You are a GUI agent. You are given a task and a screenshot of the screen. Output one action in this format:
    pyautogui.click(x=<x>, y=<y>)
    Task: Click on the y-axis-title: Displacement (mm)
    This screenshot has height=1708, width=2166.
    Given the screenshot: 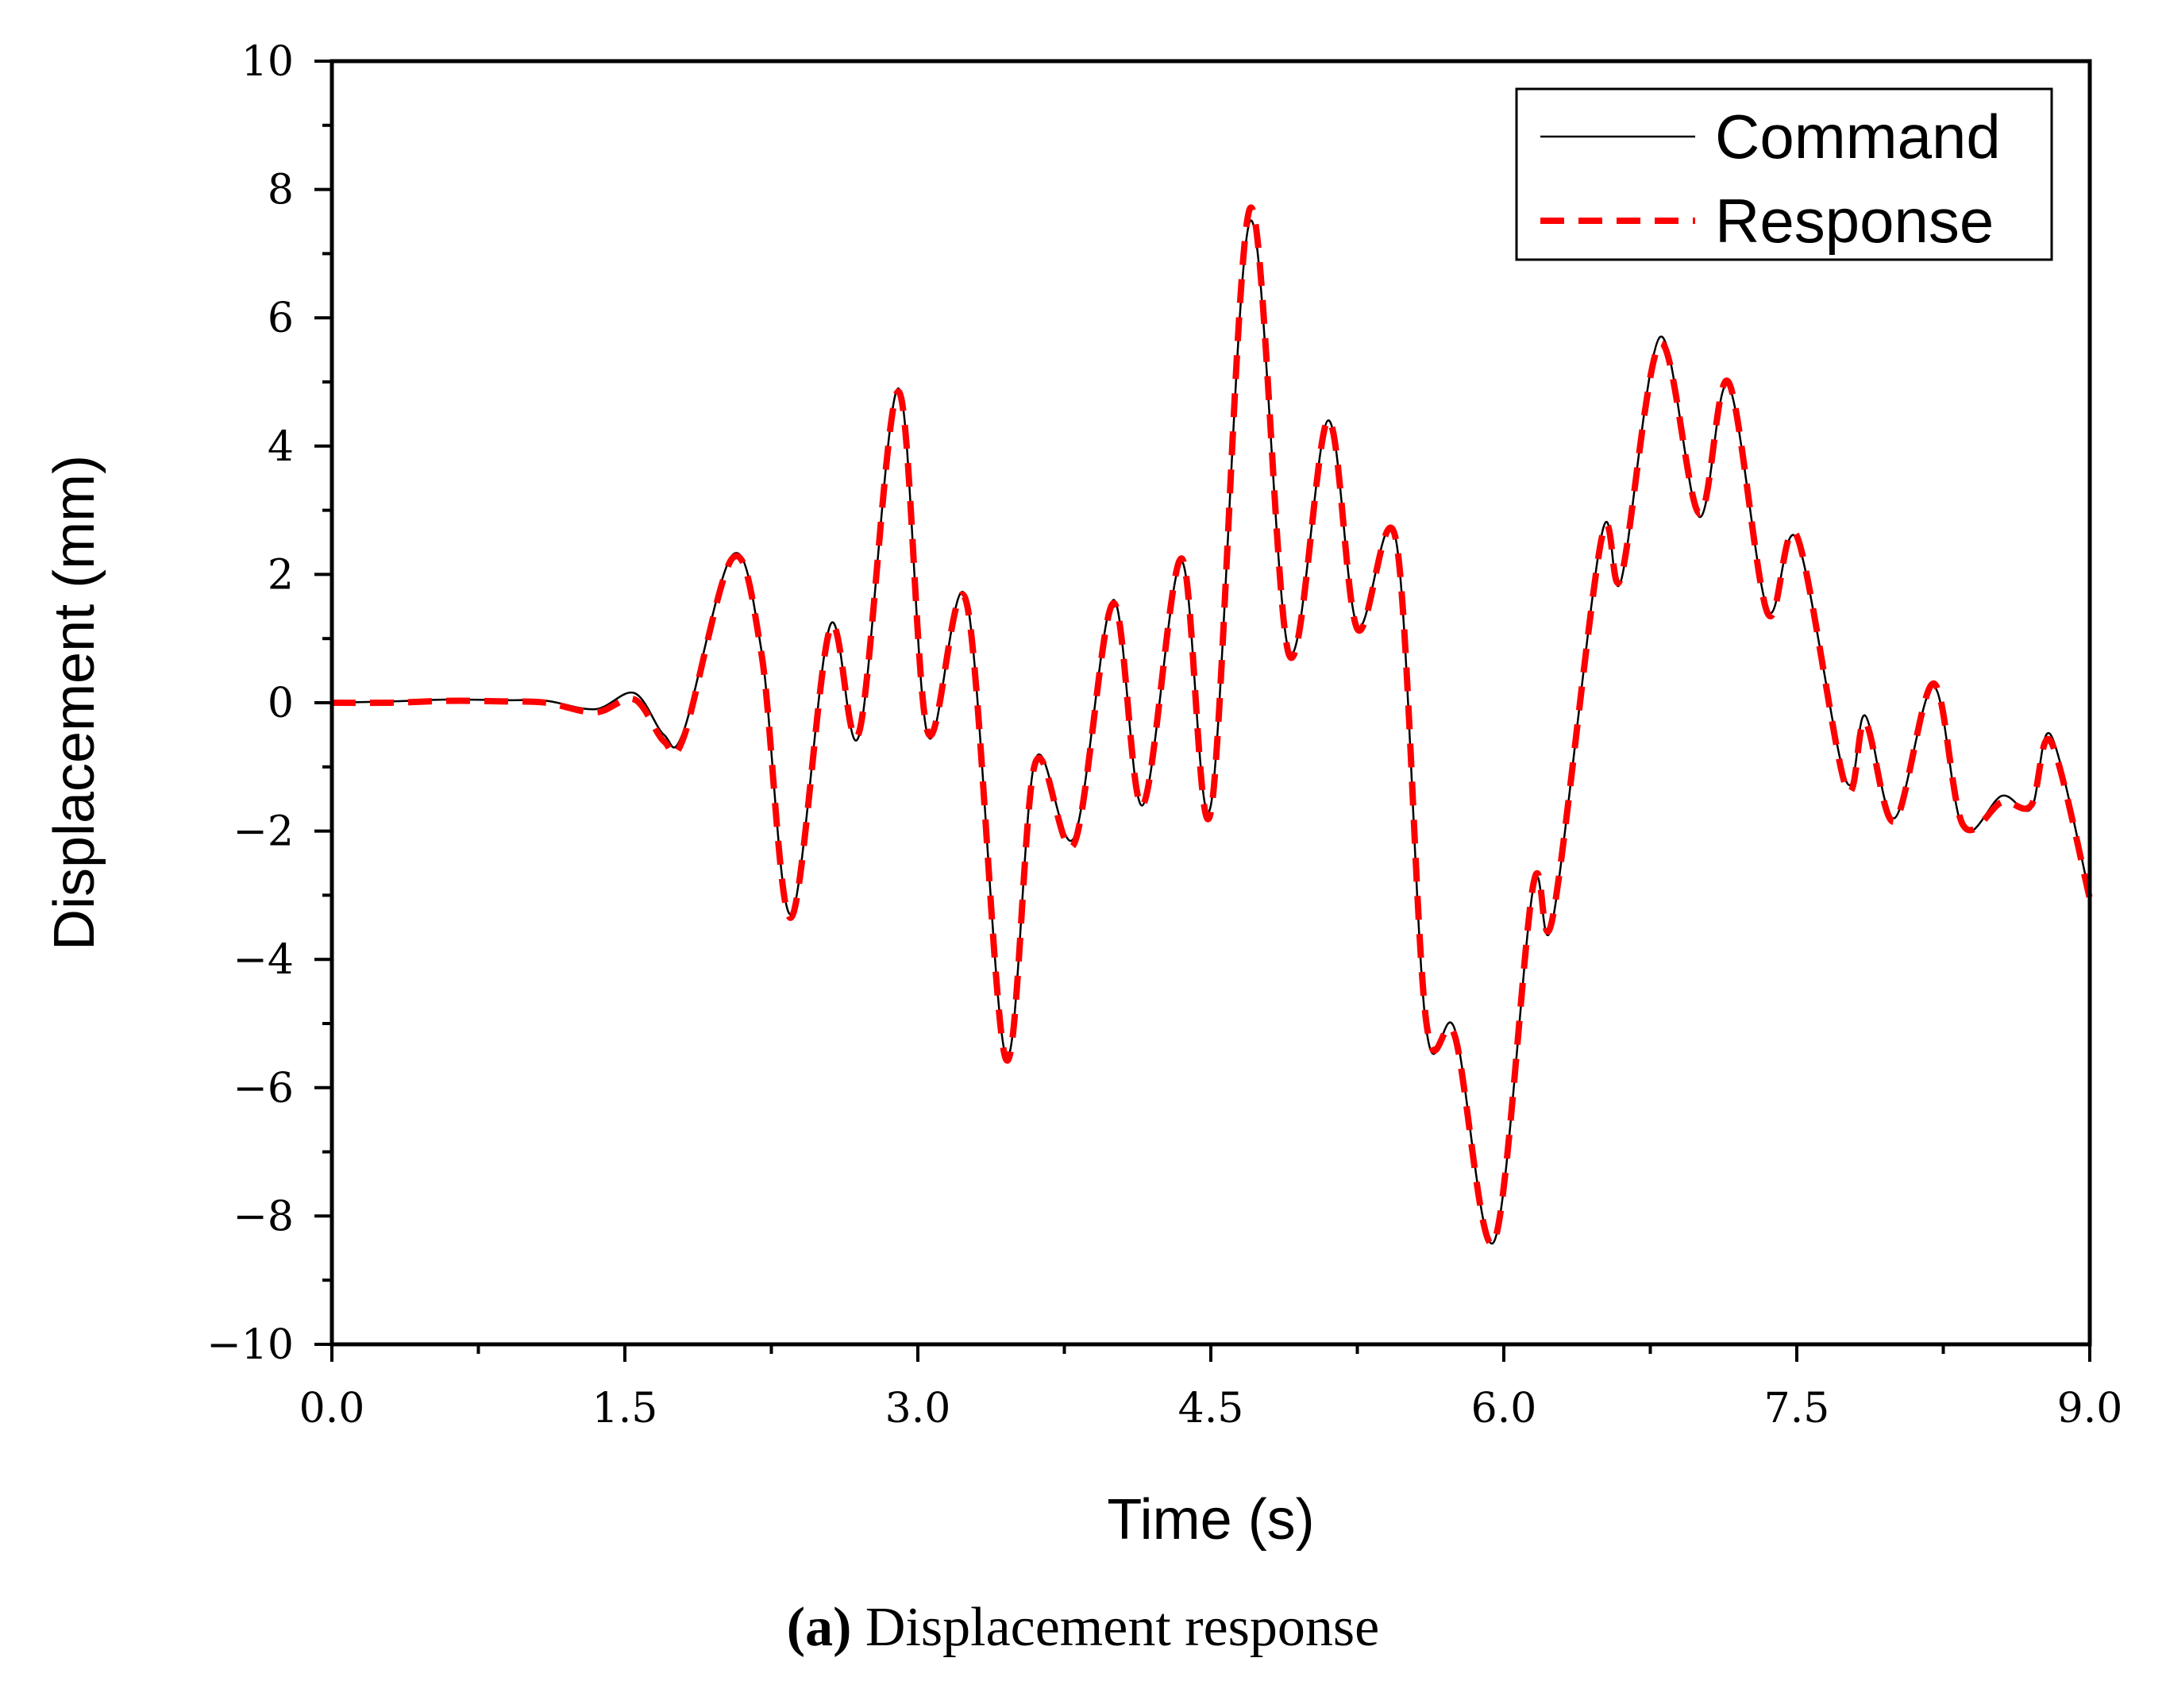 What is the action you would take?
    pyautogui.click(x=74, y=702)
    